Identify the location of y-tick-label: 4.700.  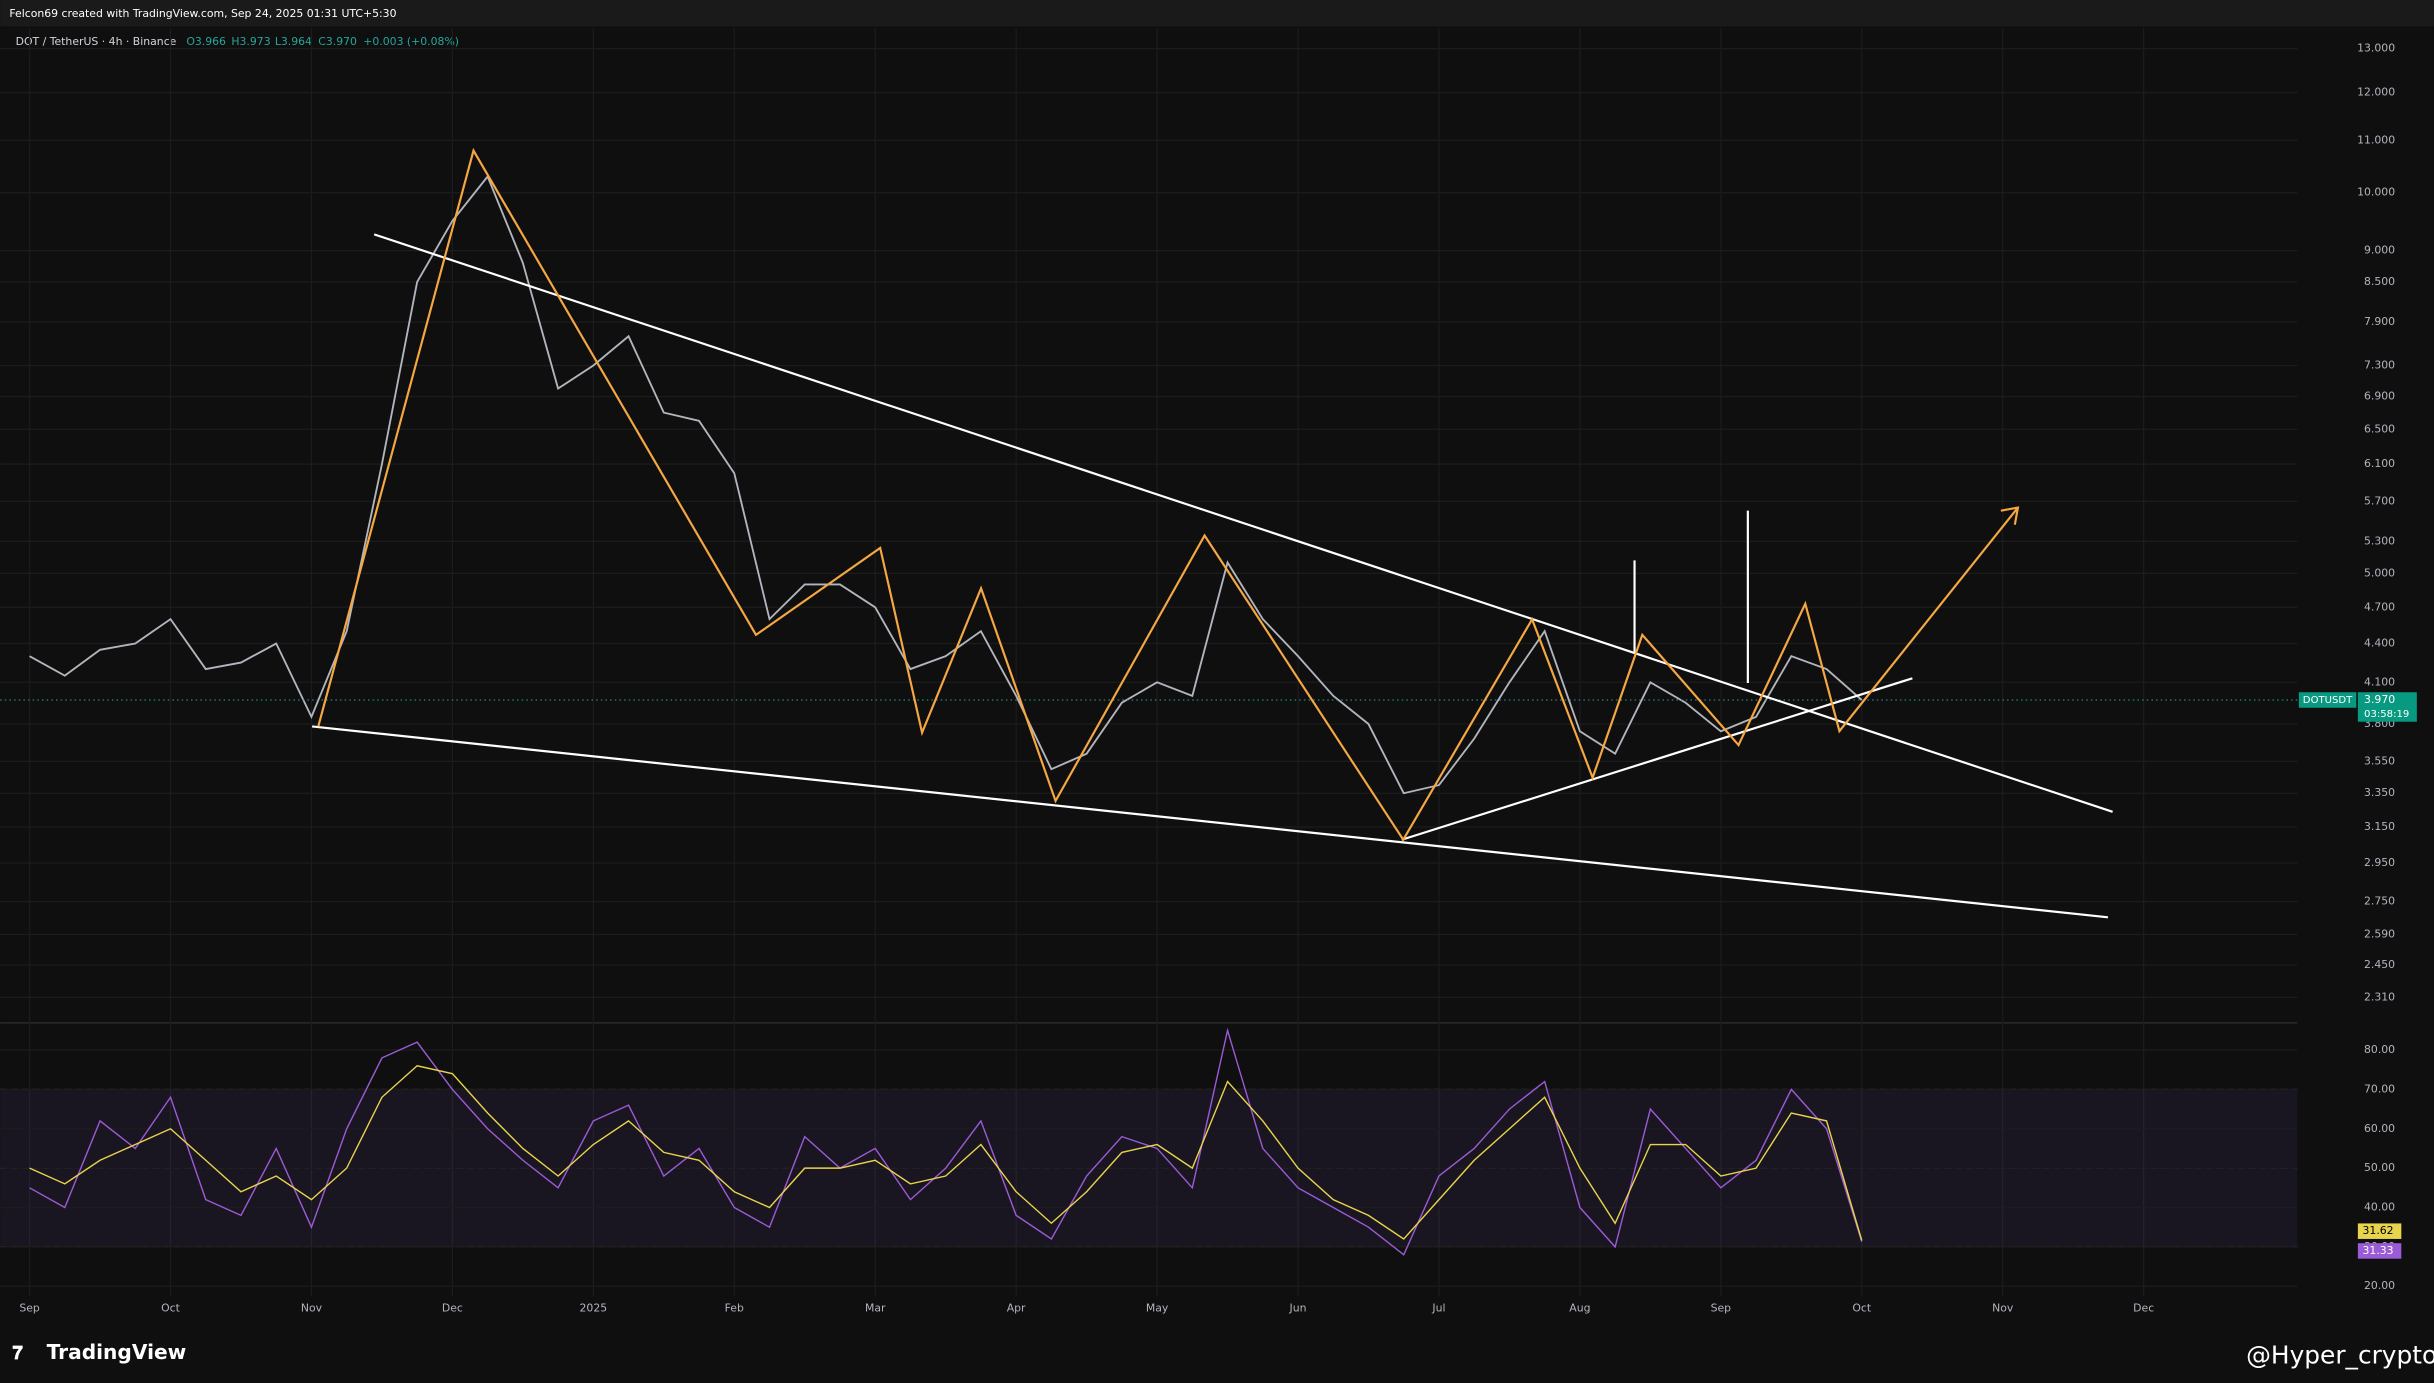
(2379, 606).